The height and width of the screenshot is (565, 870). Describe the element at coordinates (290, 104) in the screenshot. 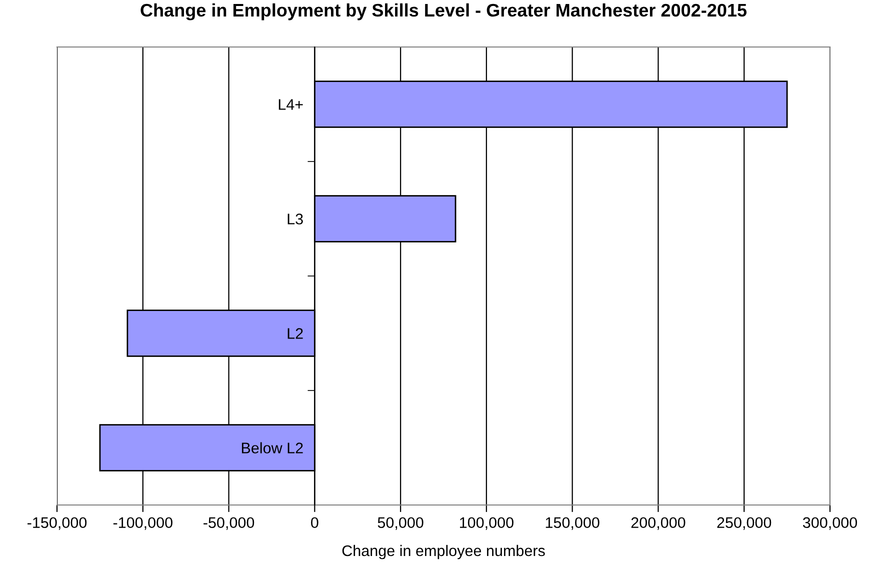

I see `y-tick-label: L4+` at that location.